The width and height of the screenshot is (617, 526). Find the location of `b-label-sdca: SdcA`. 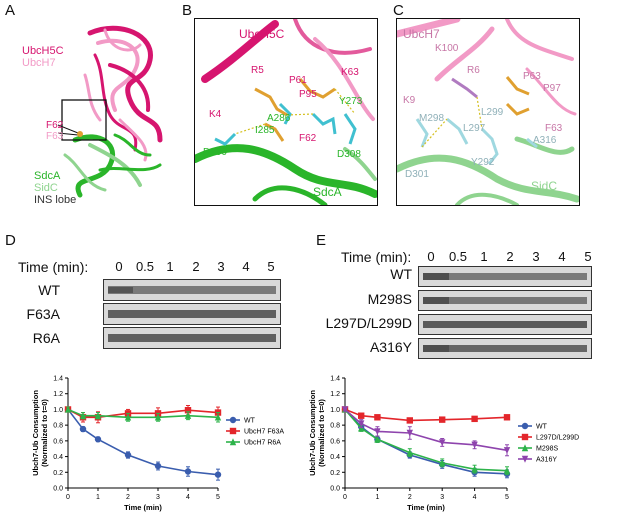

b-label-sdca: SdcA is located at coordinates (327, 192).